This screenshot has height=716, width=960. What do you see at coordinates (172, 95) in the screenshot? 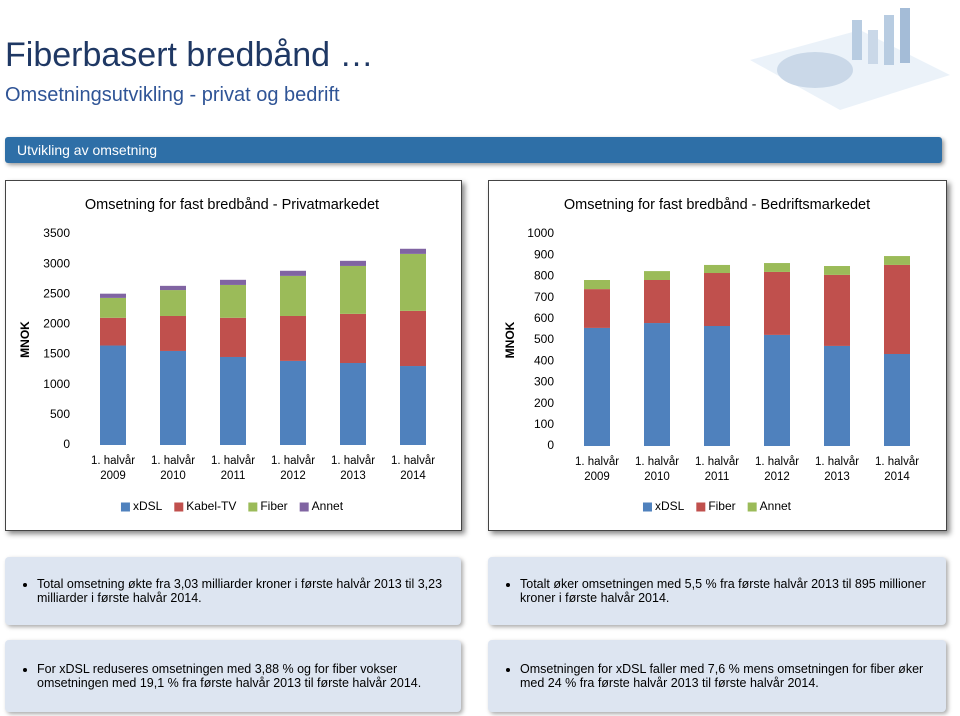
I see `slide-subtitle: Omsetningsutvikling - privat og bedrift` at bounding box center [172, 95].